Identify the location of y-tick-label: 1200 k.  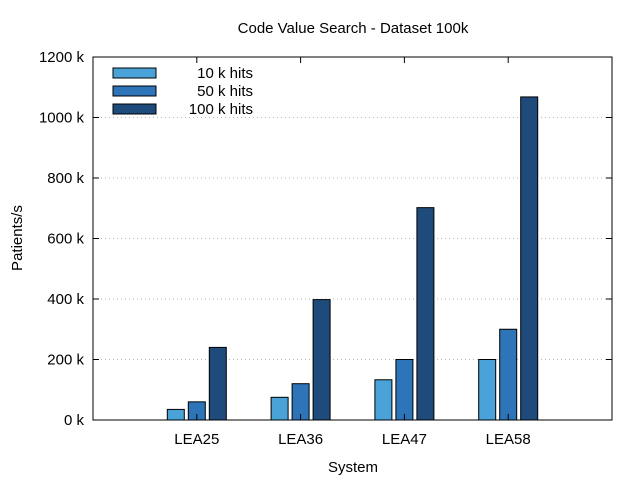
(62, 57).